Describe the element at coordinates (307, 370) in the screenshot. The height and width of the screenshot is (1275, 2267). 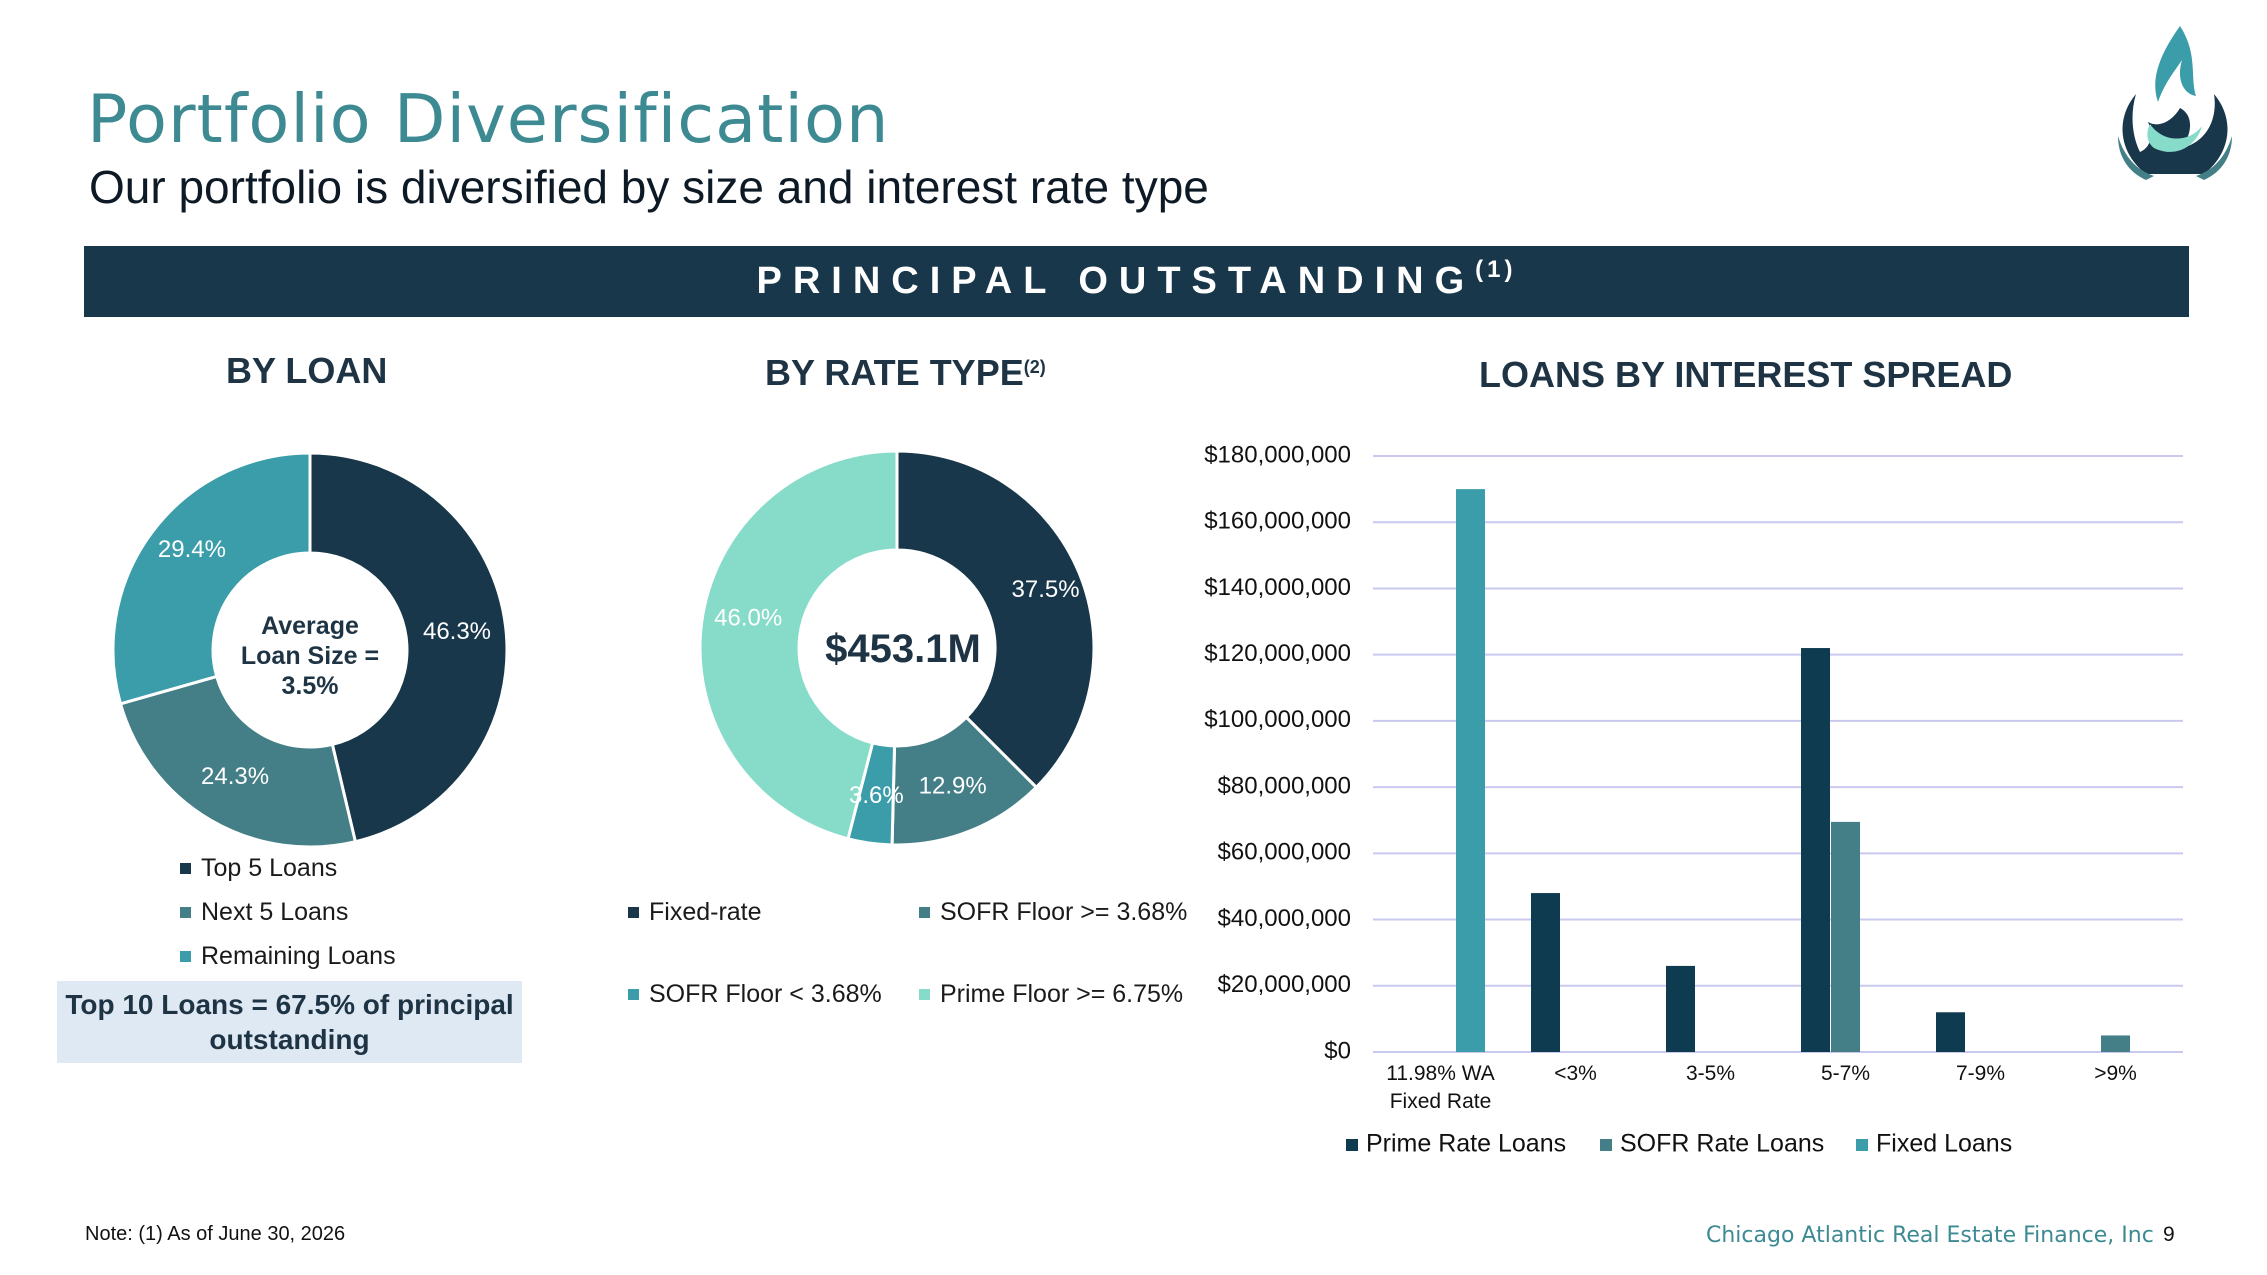
I see `by-loan-title: BY LOAN` at that location.